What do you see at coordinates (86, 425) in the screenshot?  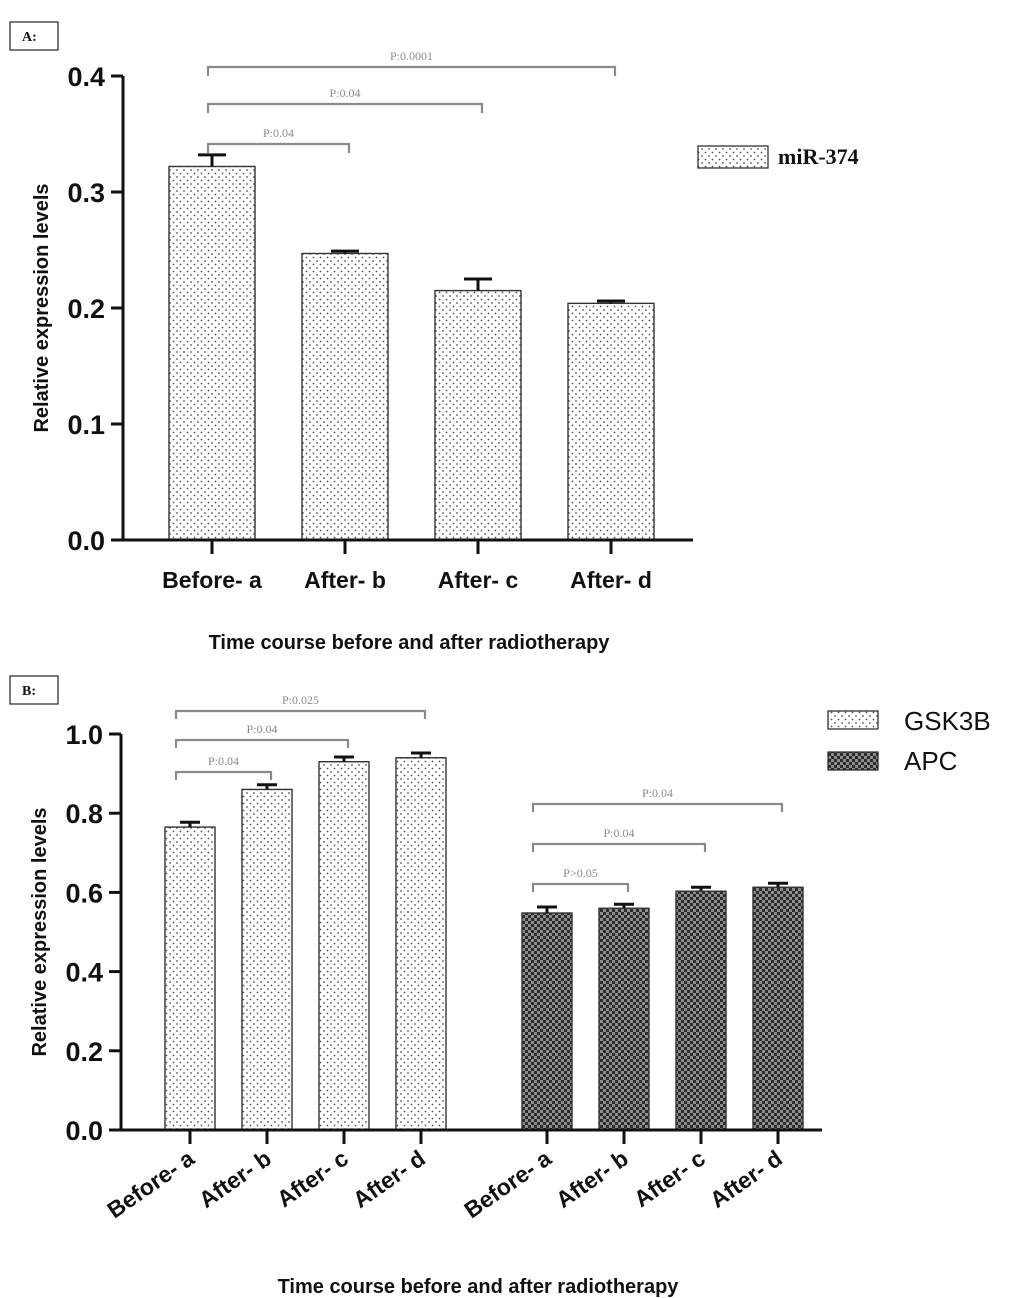 I see `y-tick-label: 0.1` at bounding box center [86, 425].